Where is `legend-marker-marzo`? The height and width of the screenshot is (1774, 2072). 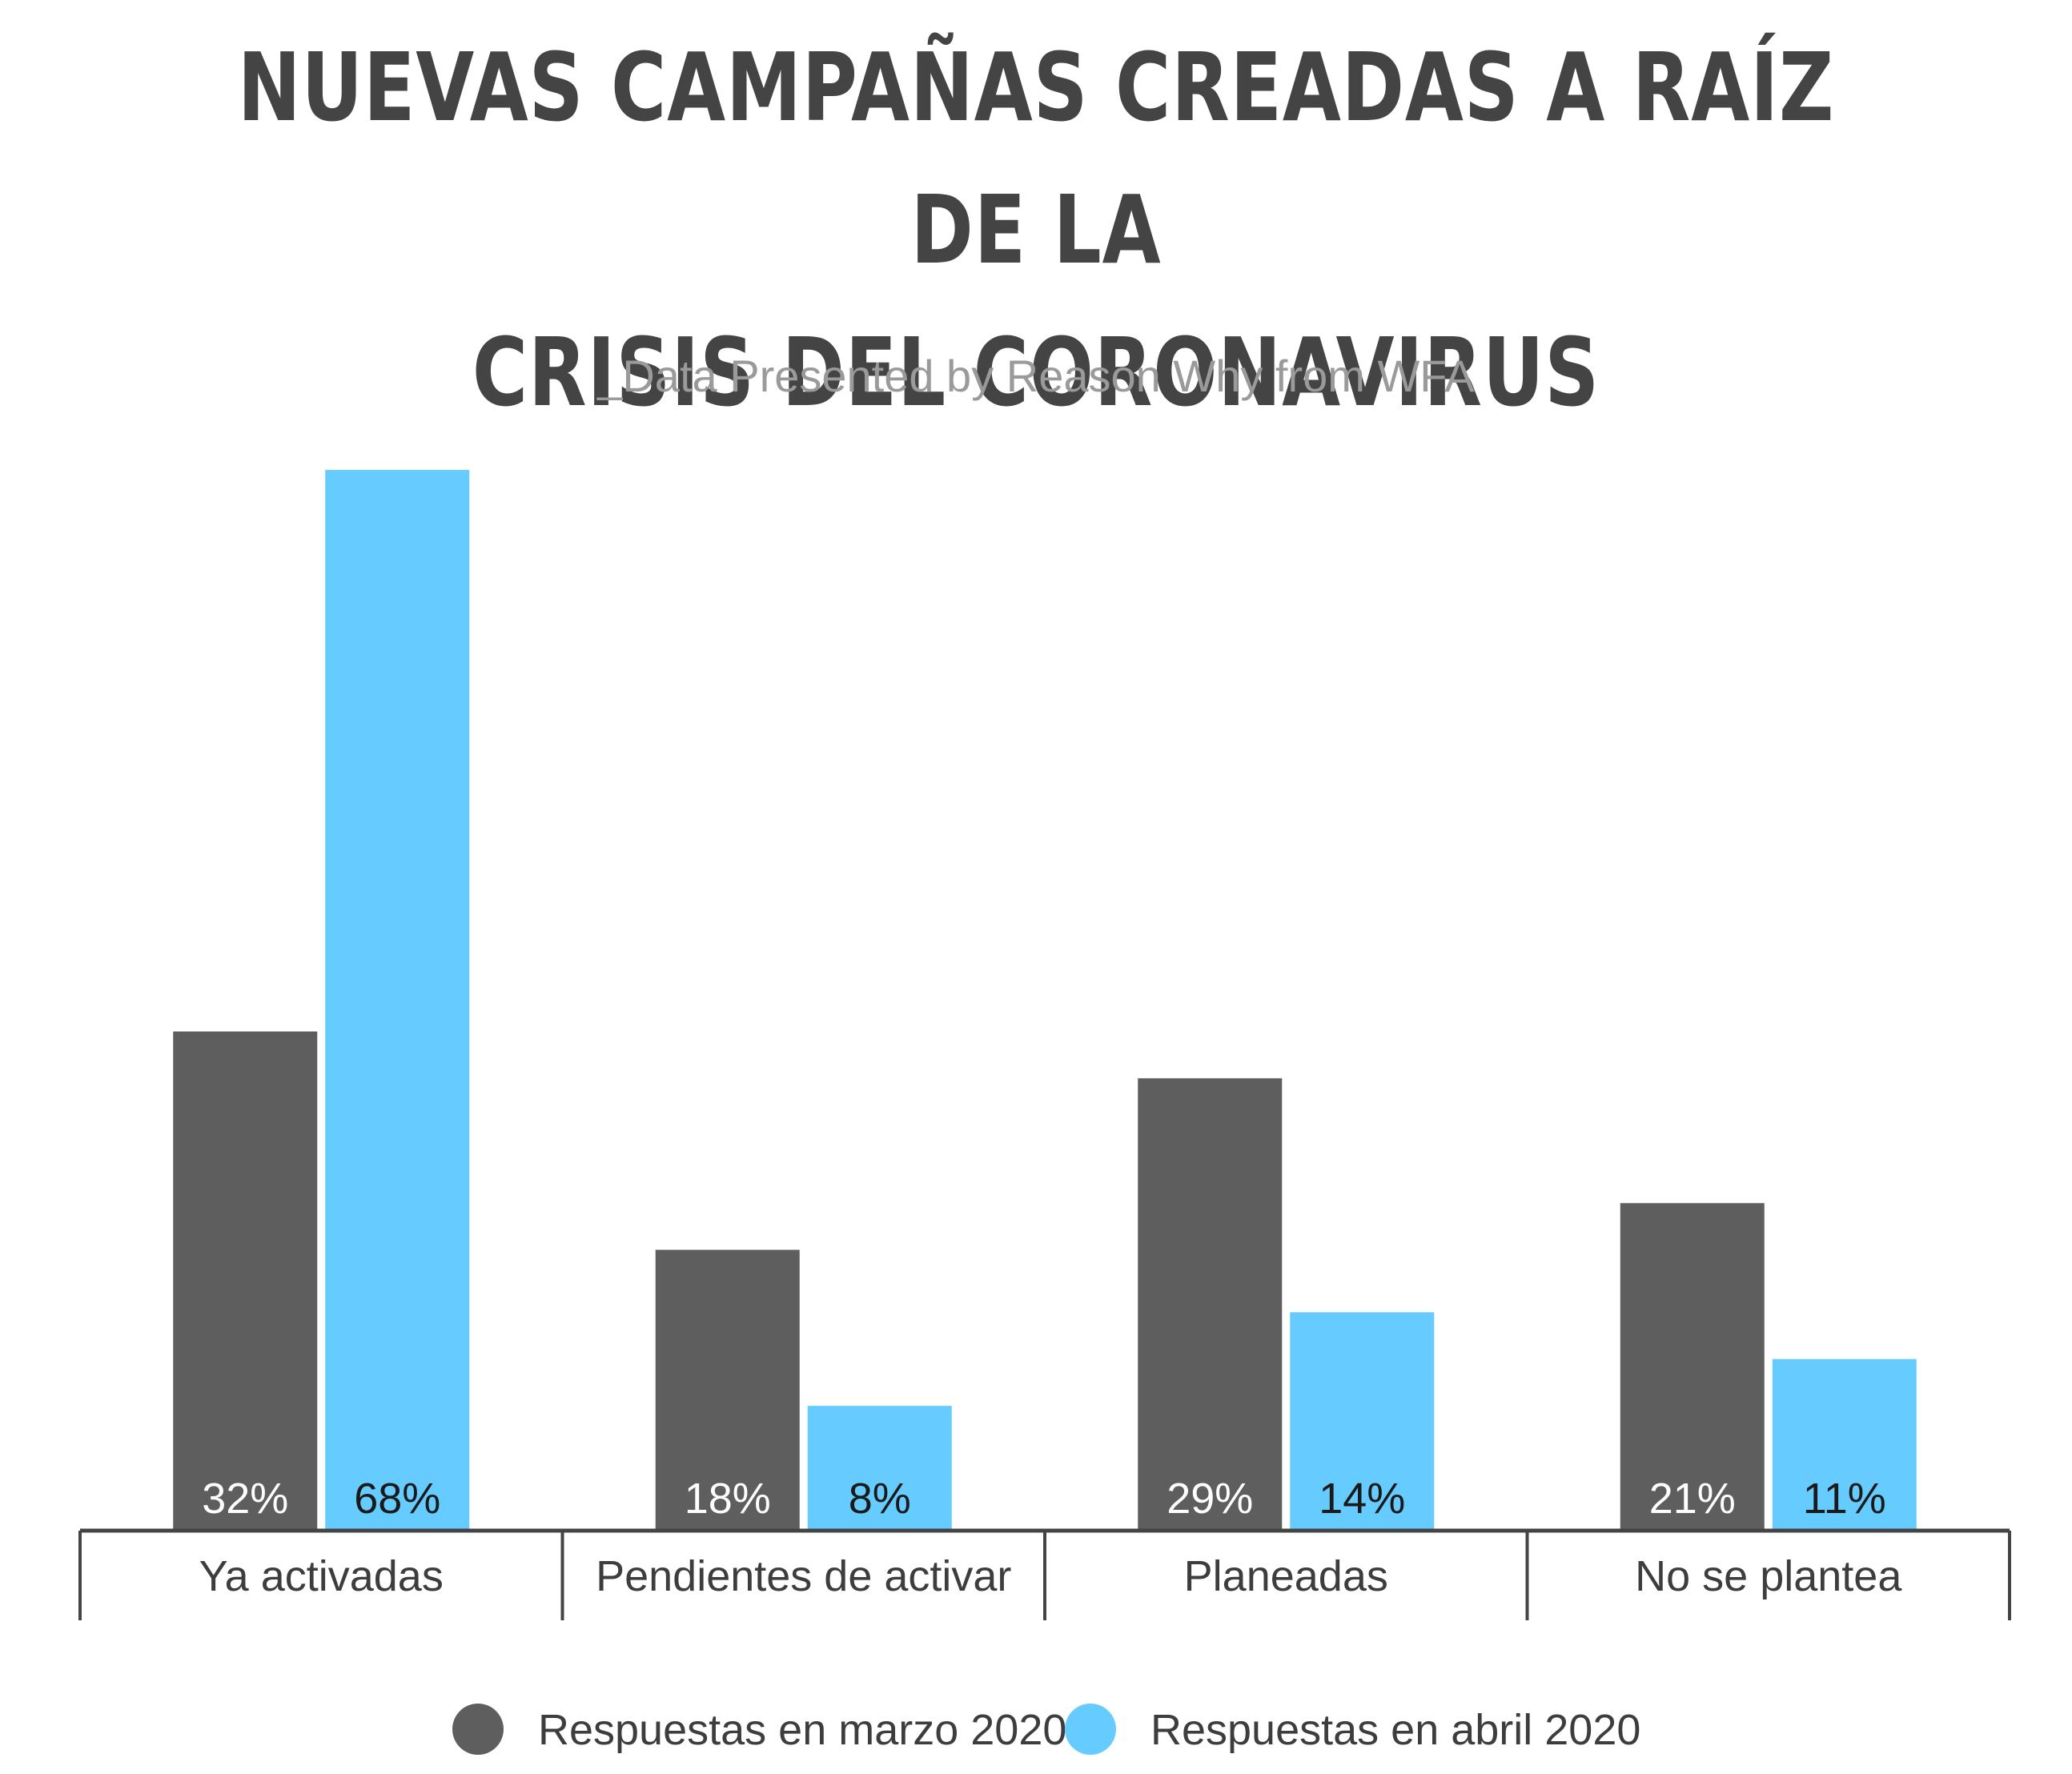 legend-marker-marzo is located at coordinates (478, 1730).